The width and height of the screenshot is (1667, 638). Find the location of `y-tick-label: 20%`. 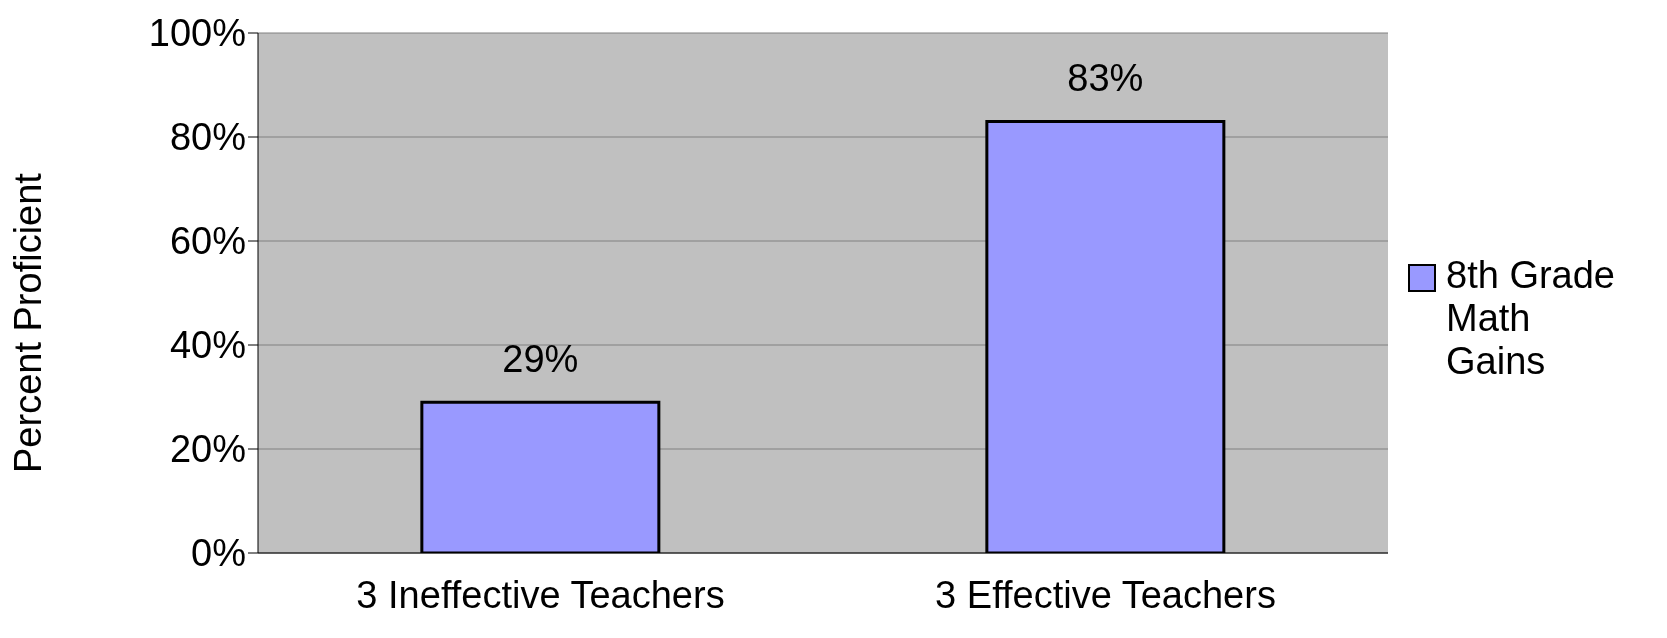

y-tick-label: 20% is located at coordinates (207, 449).